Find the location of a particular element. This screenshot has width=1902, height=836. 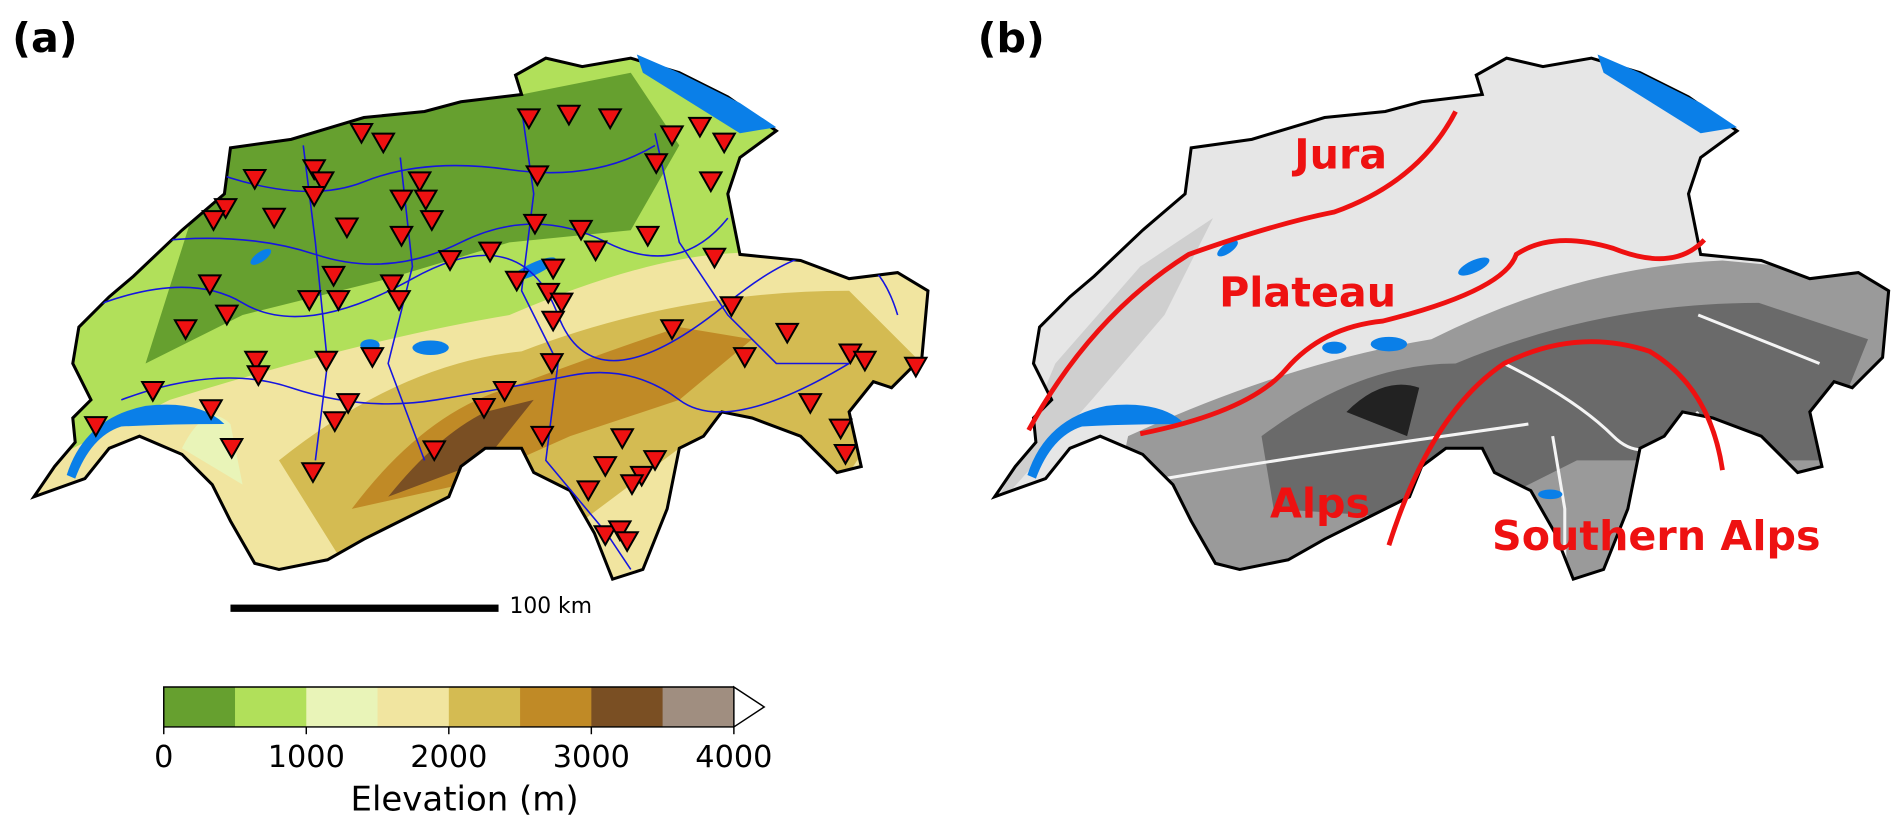

colorbar-tick-label: 1000 is located at coordinates (306, 757).